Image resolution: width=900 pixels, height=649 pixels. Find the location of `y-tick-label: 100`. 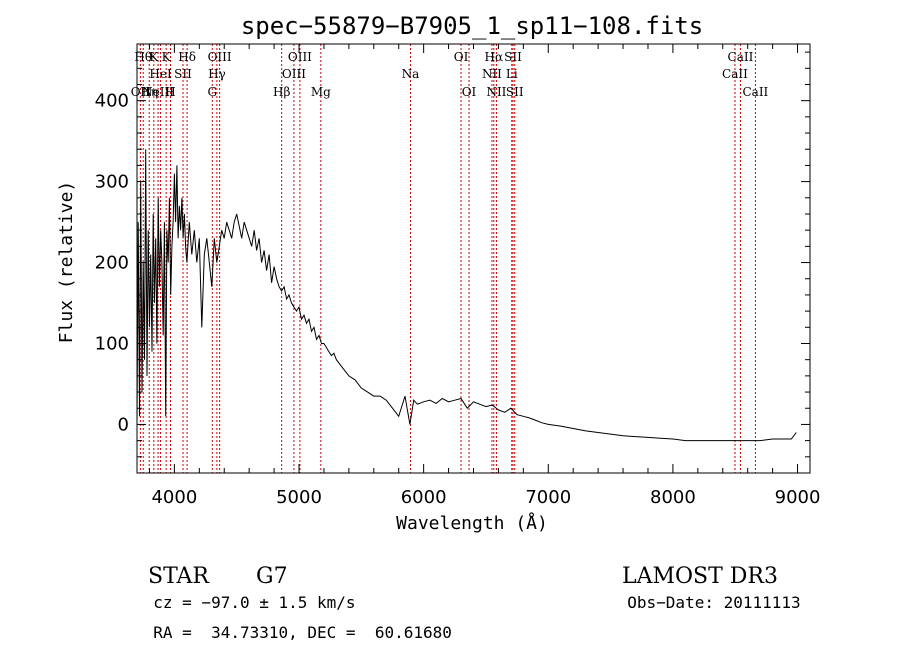

y-tick-label: 100 is located at coordinates (112, 343).